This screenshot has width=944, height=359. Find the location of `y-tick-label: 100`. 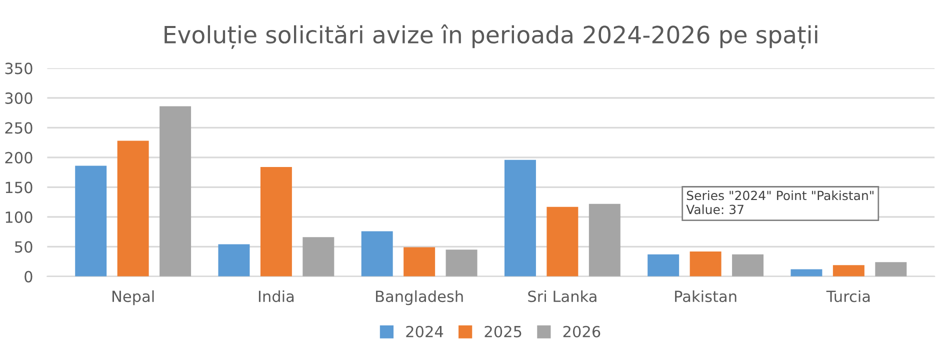

y-tick-label: 100 is located at coordinates (19, 217).